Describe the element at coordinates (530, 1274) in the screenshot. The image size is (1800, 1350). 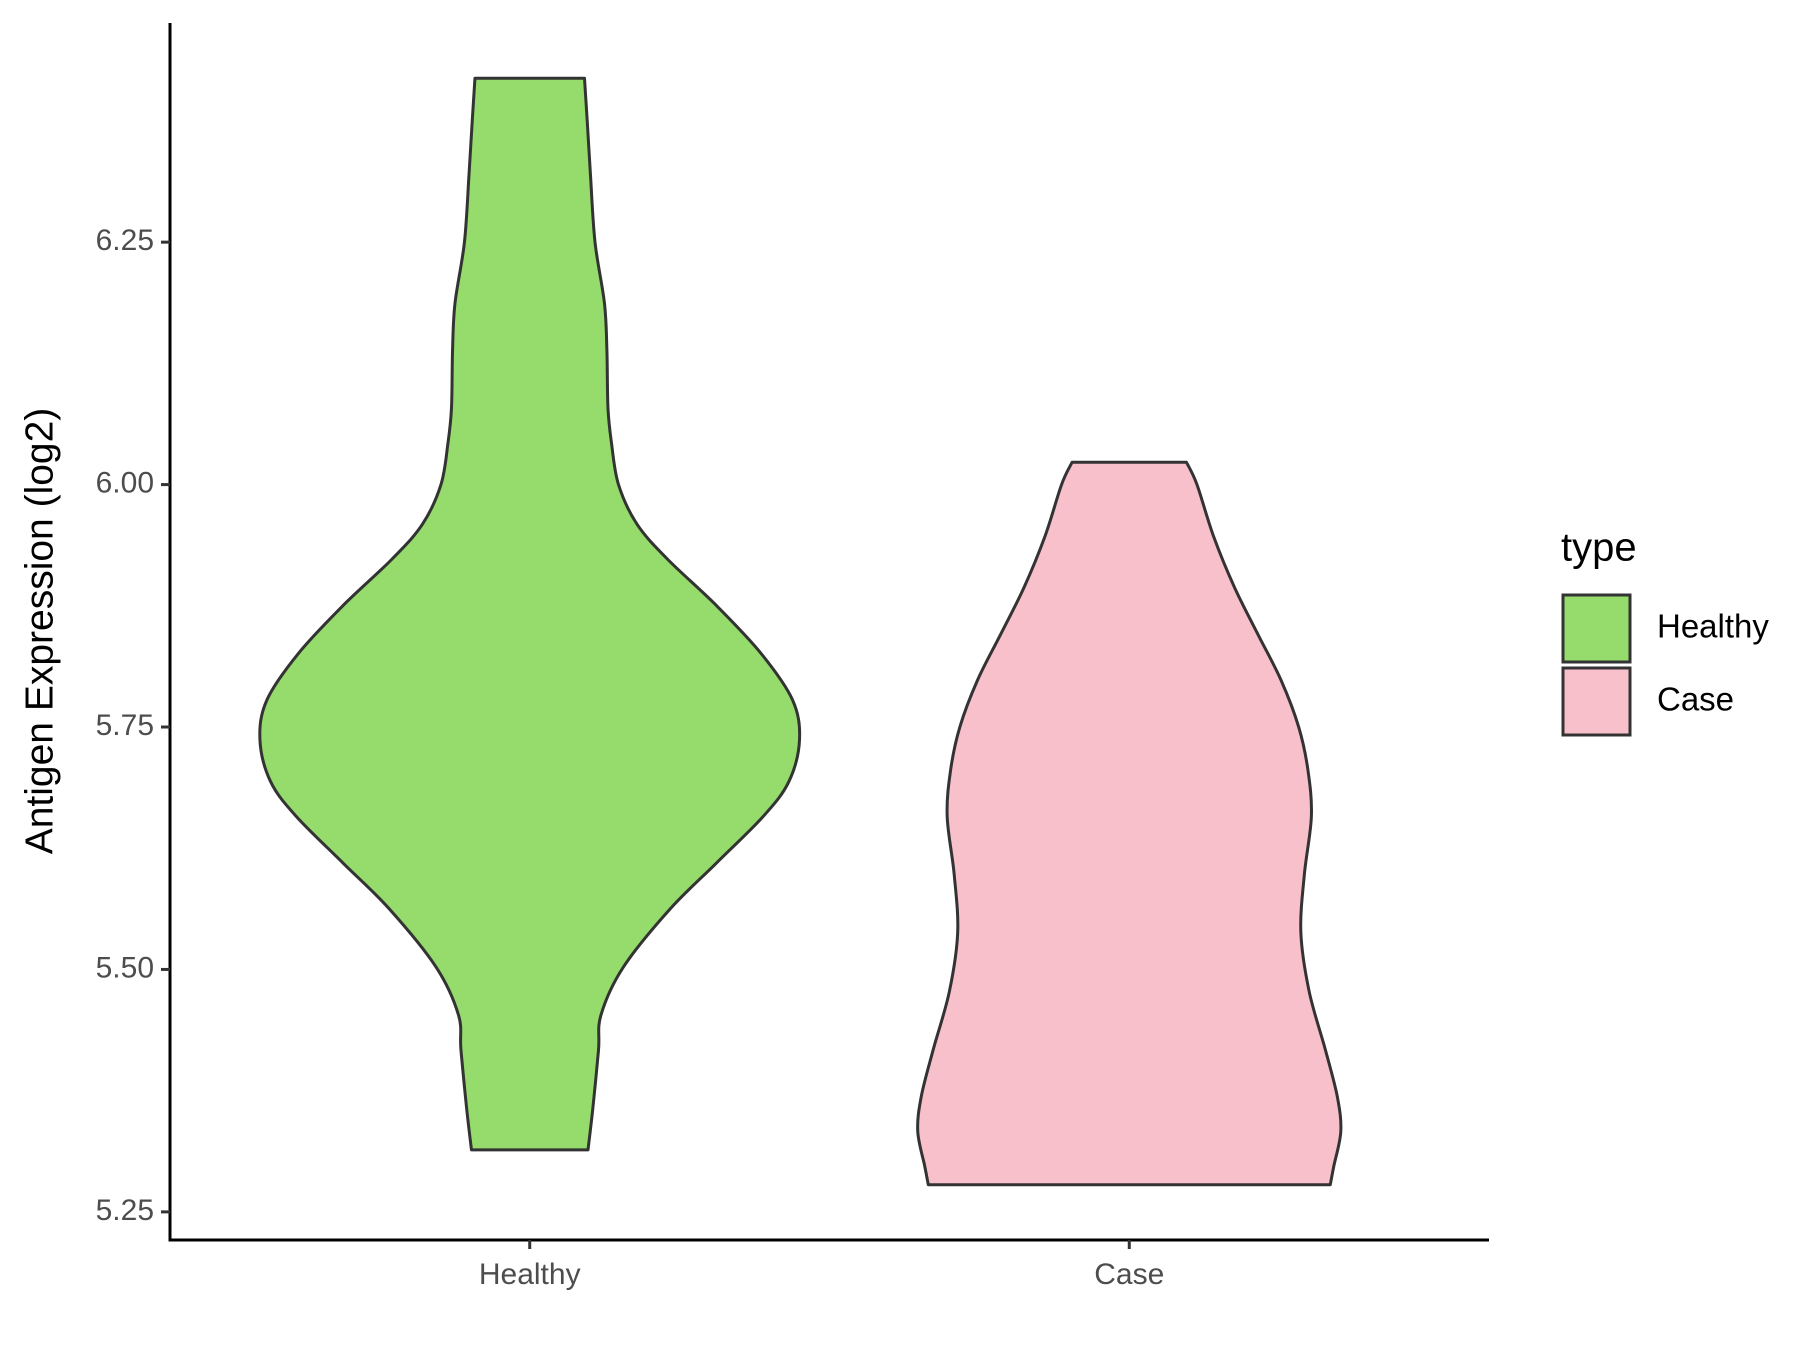
I see `x-tick-label: Healthy` at that location.